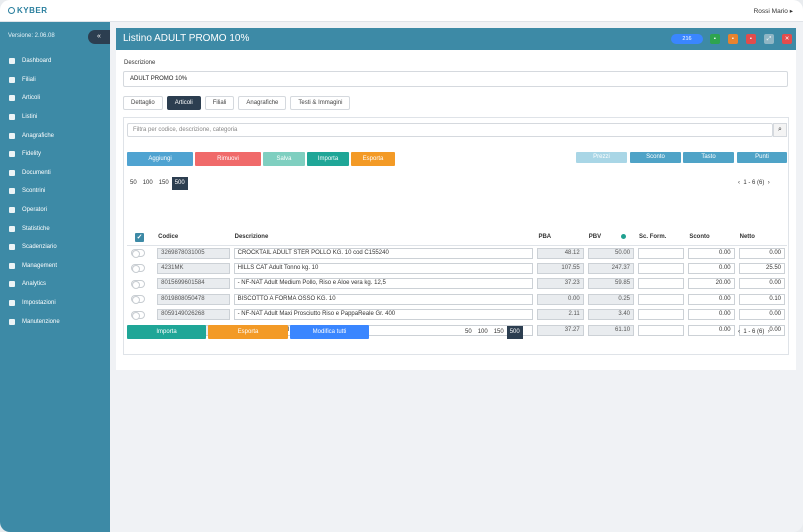  Describe the element at coordinates (780, 130) in the screenshot. I see `search-icon: ⌕` at that location.